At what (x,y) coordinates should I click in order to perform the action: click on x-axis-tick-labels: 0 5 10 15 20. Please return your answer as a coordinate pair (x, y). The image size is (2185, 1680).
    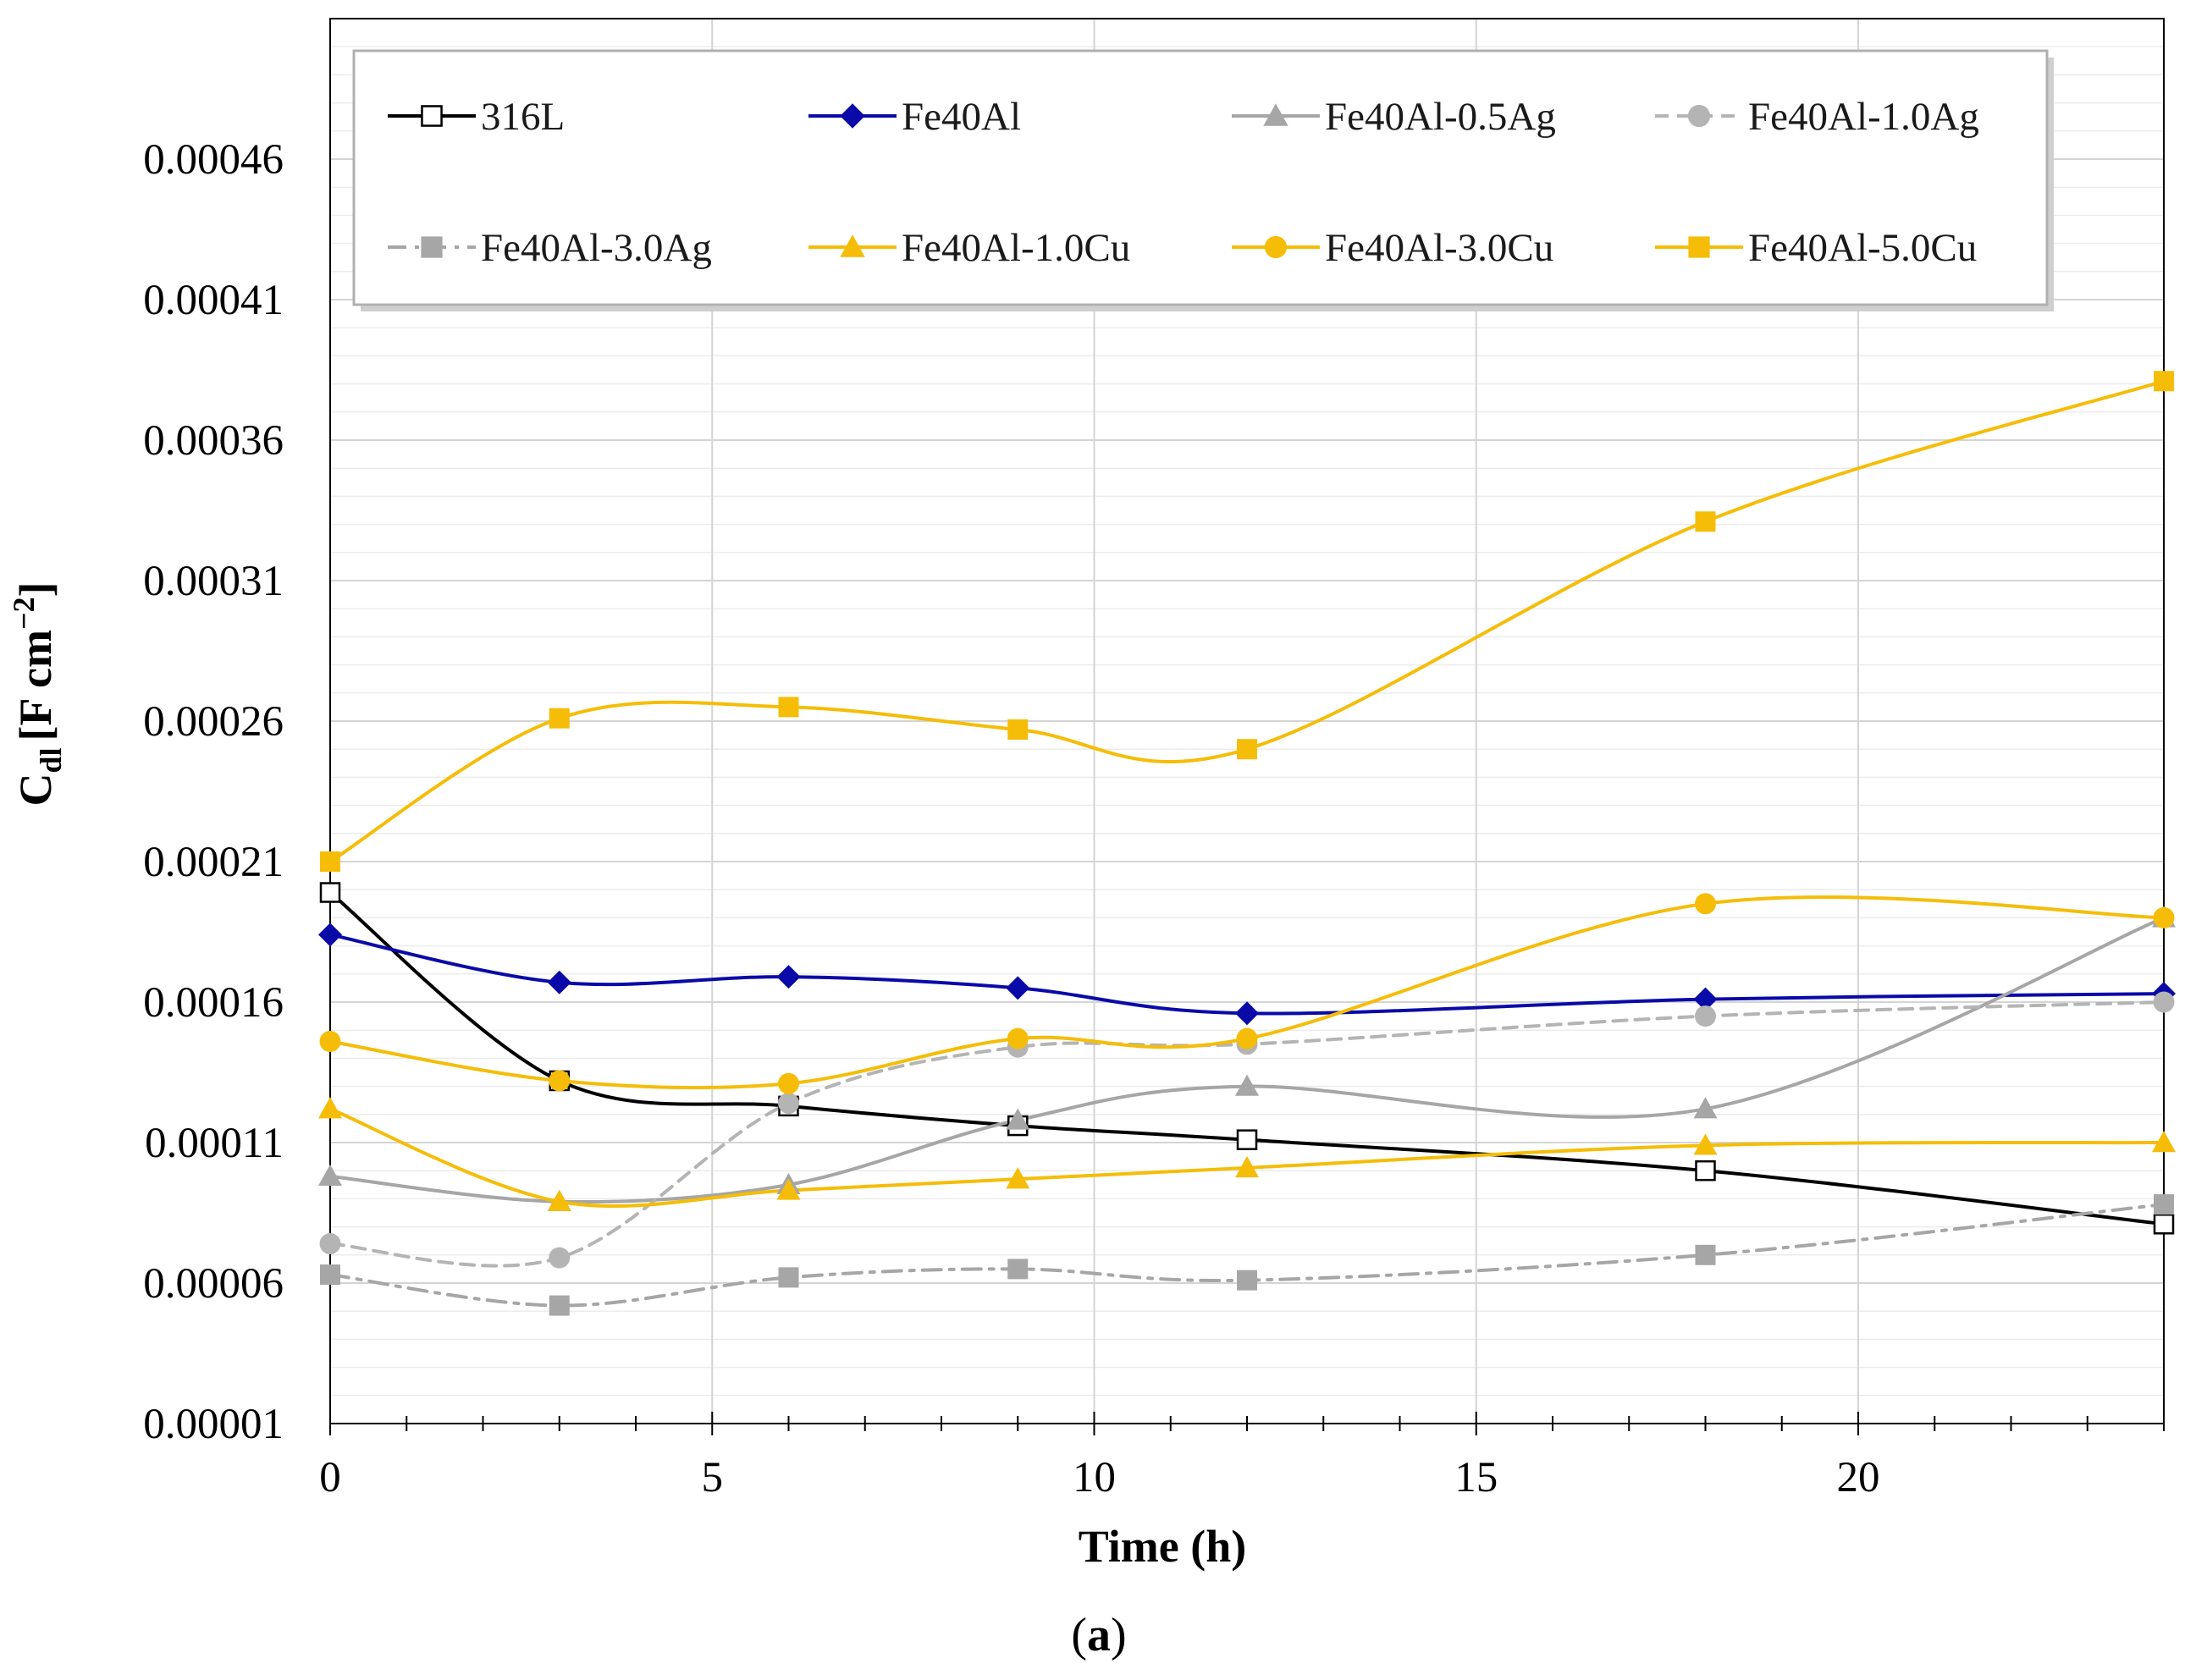
    Looking at the image, I should click on (1099, 1477).